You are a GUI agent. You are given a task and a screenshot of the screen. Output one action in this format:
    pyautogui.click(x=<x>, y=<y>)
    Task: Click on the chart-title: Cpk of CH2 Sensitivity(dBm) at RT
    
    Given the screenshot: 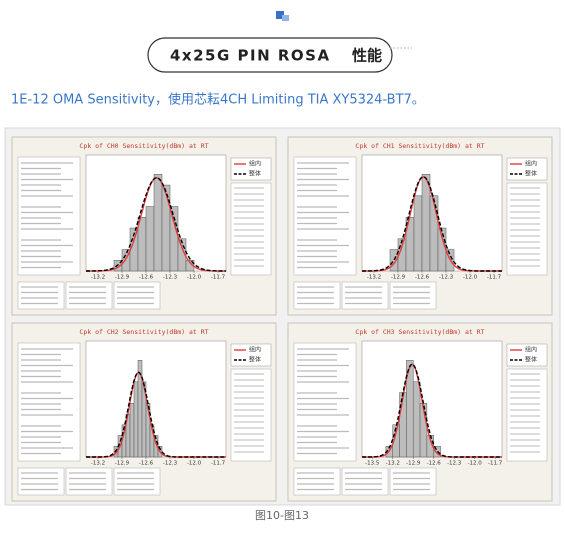 What is the action you would take?
    pyautogui.click(x=143, y=332)
    